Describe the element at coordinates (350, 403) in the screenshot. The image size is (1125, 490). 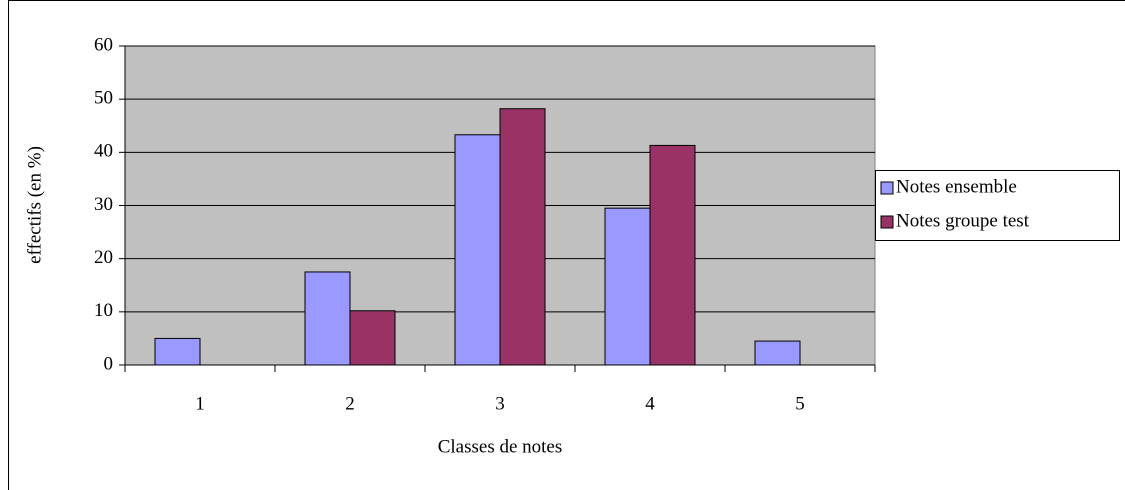
I see `x-tick-label: 2` at that location.